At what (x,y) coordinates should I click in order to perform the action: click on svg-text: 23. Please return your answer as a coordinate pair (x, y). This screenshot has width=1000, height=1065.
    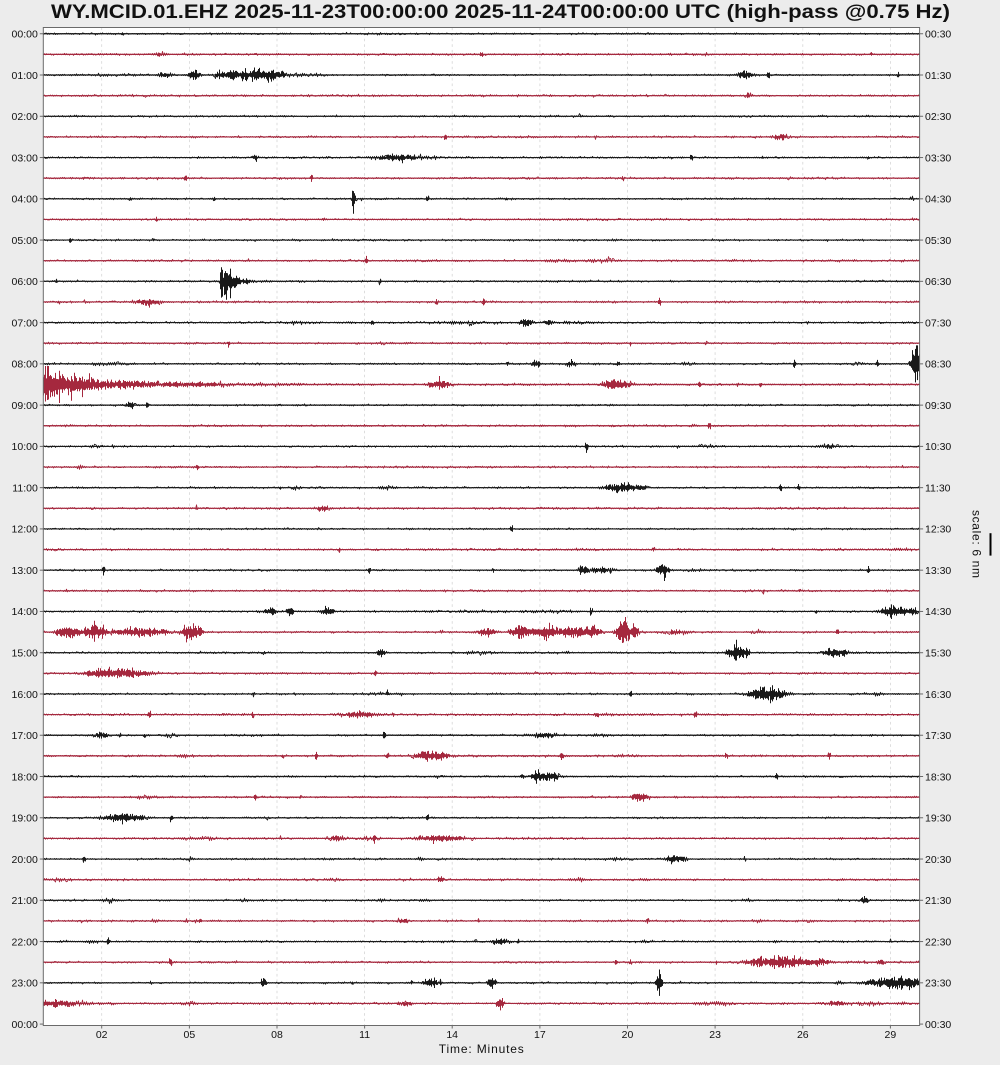
    Looking at the image, I should click on (715, 1035).